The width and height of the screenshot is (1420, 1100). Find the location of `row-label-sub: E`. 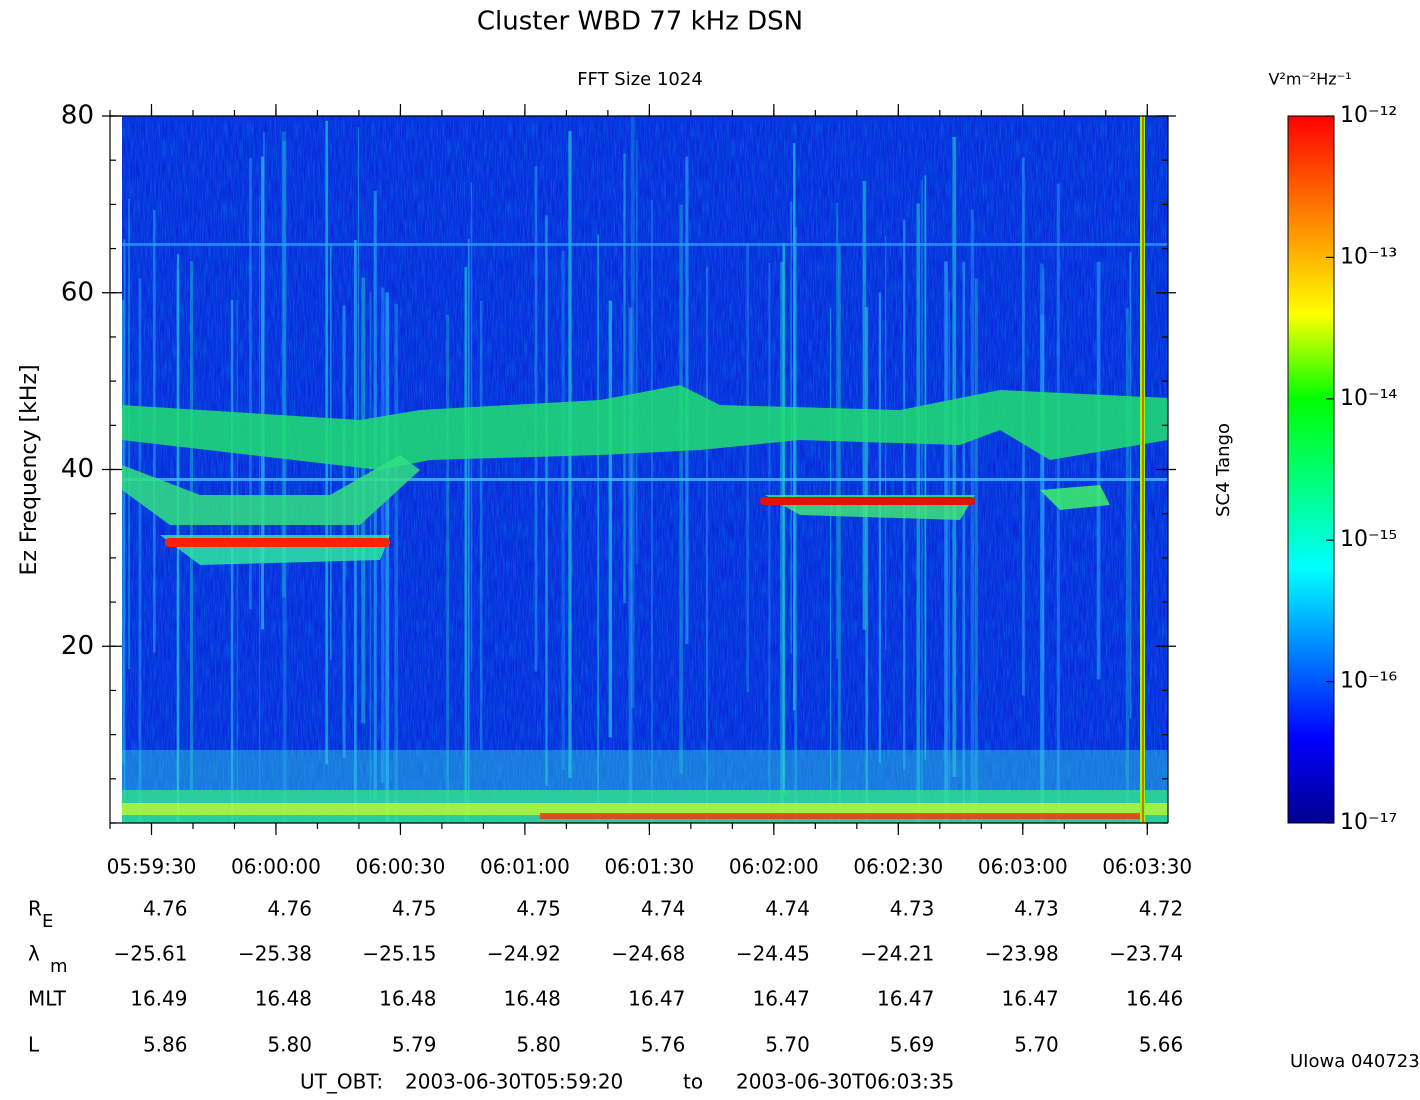

row-label-sub: E is located at coordinates (47, 921).